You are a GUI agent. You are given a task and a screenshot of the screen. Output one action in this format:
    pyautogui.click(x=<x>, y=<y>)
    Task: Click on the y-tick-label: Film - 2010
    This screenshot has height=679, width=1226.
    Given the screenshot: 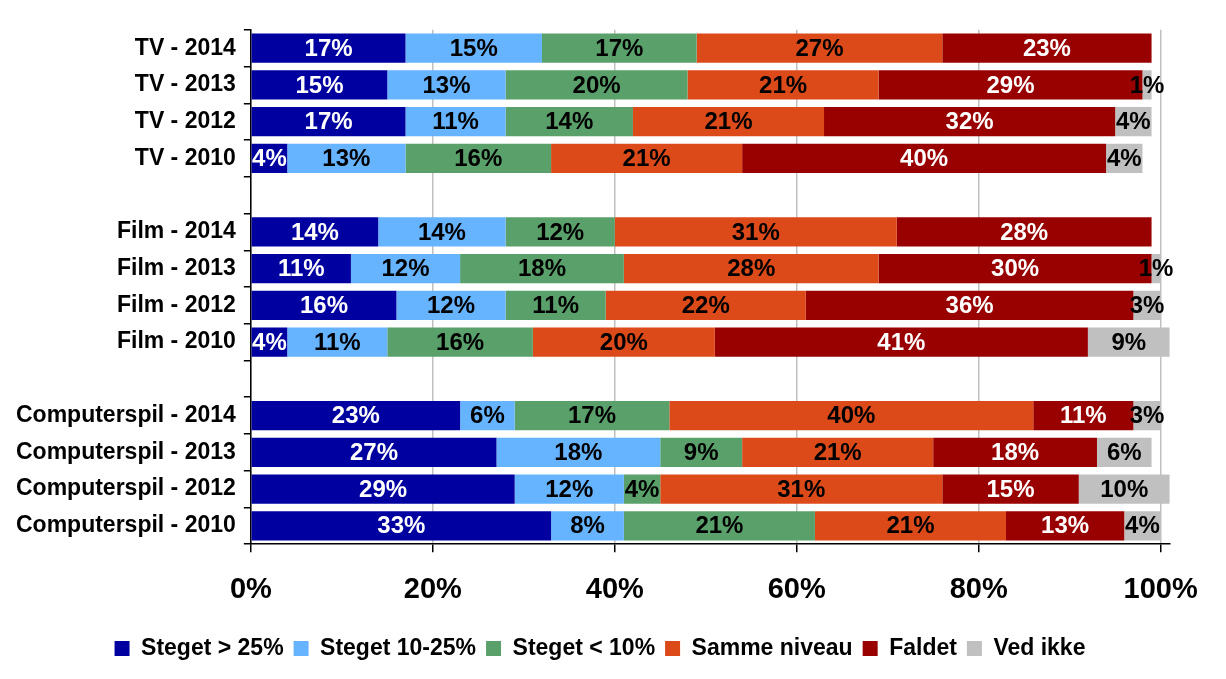 What is the action you would take?
    pyautogui.click(x=176, y=340)
    